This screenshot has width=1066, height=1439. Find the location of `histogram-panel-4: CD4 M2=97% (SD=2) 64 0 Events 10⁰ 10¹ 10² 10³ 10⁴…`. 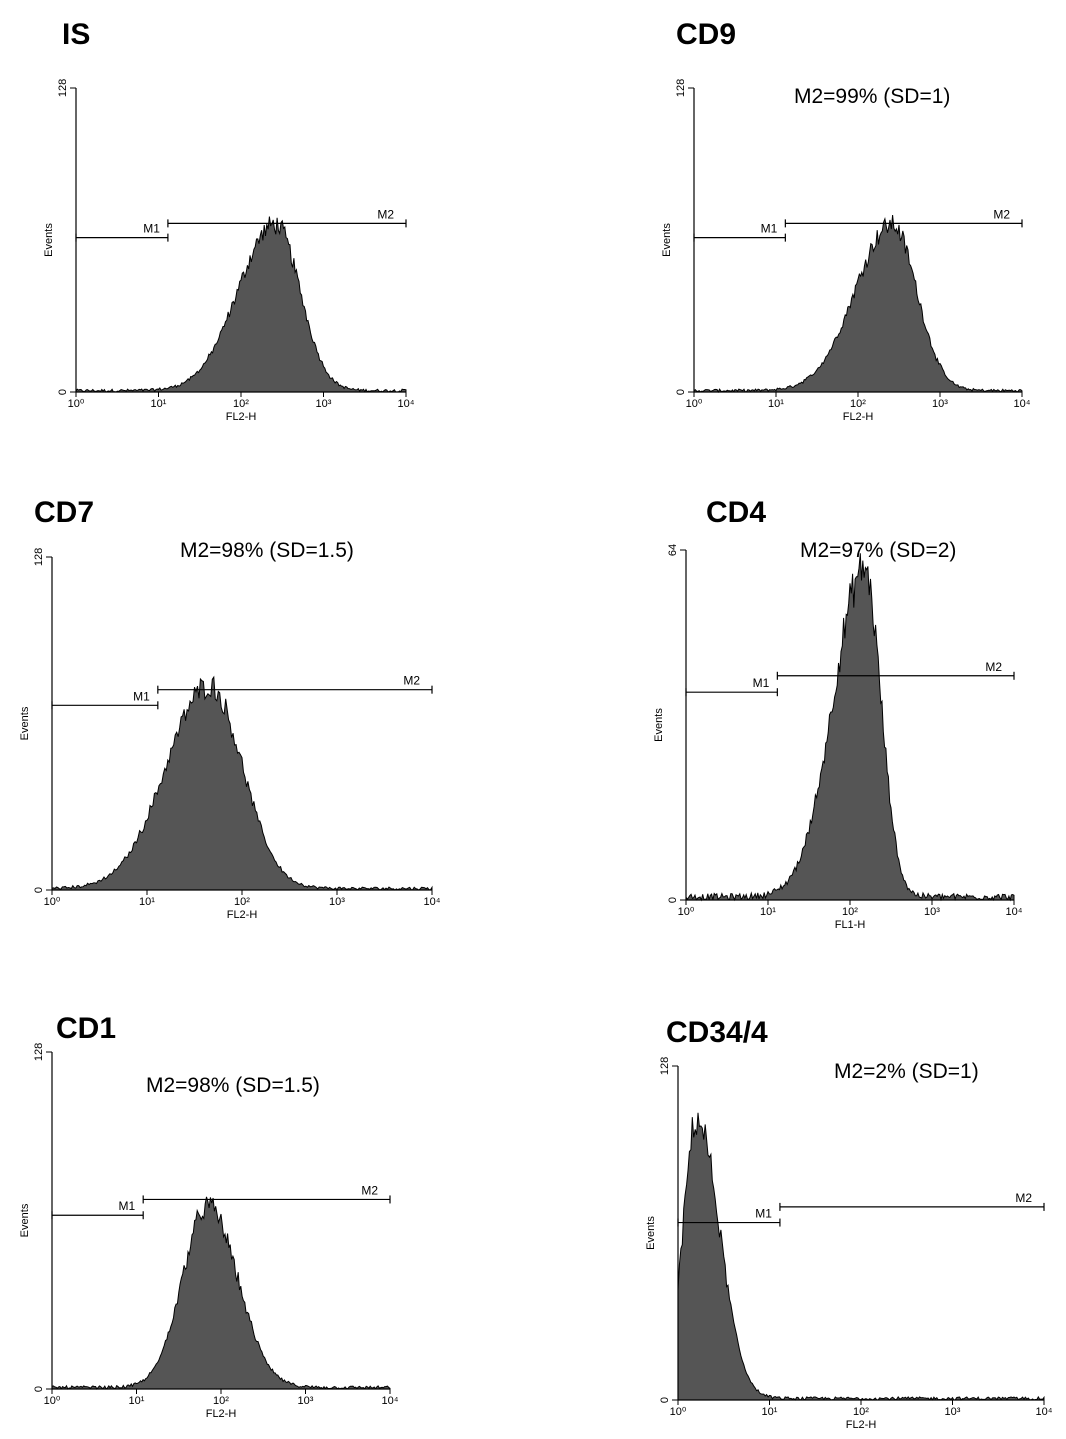

histogram-panel-4: CD4 M2=97% (SD=2) 64 0 Events 10⁰ 10¹ 10² 10³ 10⁴… is located at coordinates (838, 713).